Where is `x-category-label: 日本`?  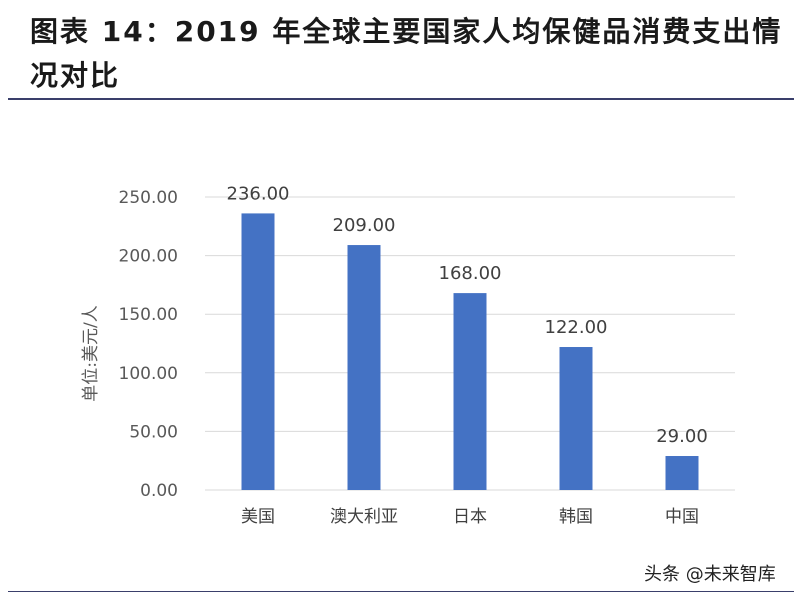
x-category-label: 日本 is located at coordinates (470, 517).